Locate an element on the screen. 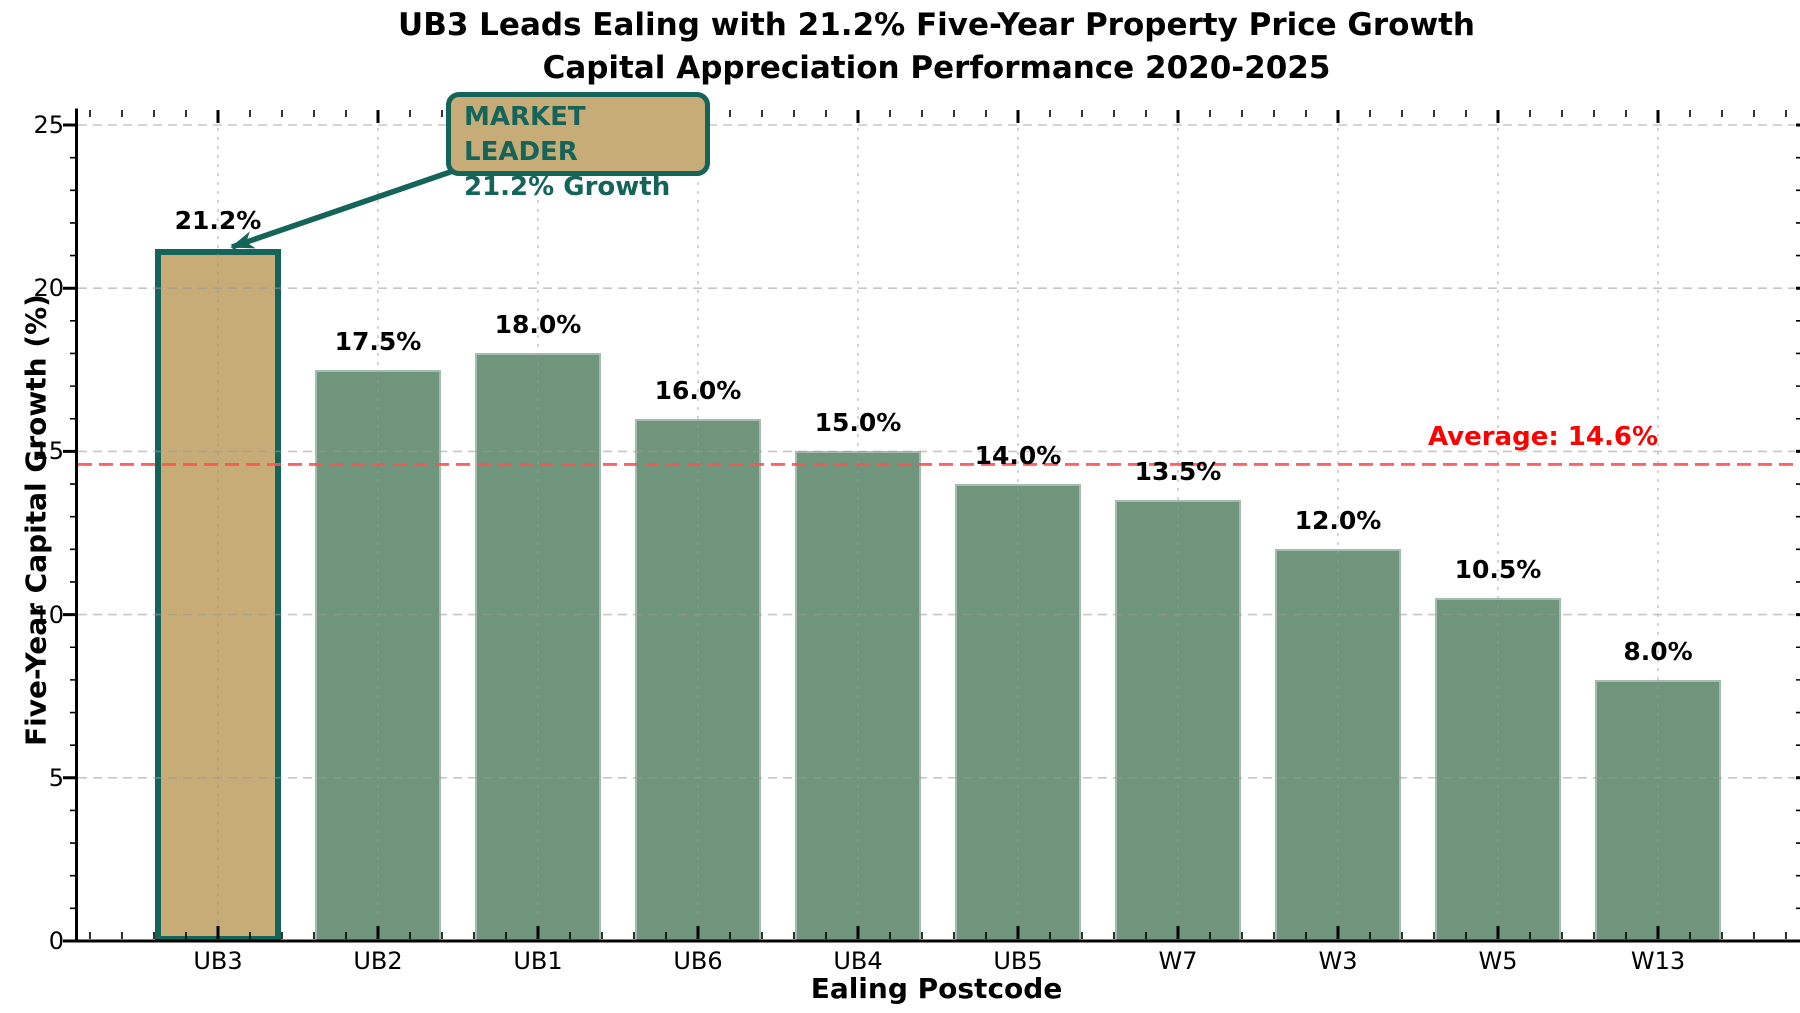  x-axis-label: Ealing Postcode is located at coordinates (936, 988).